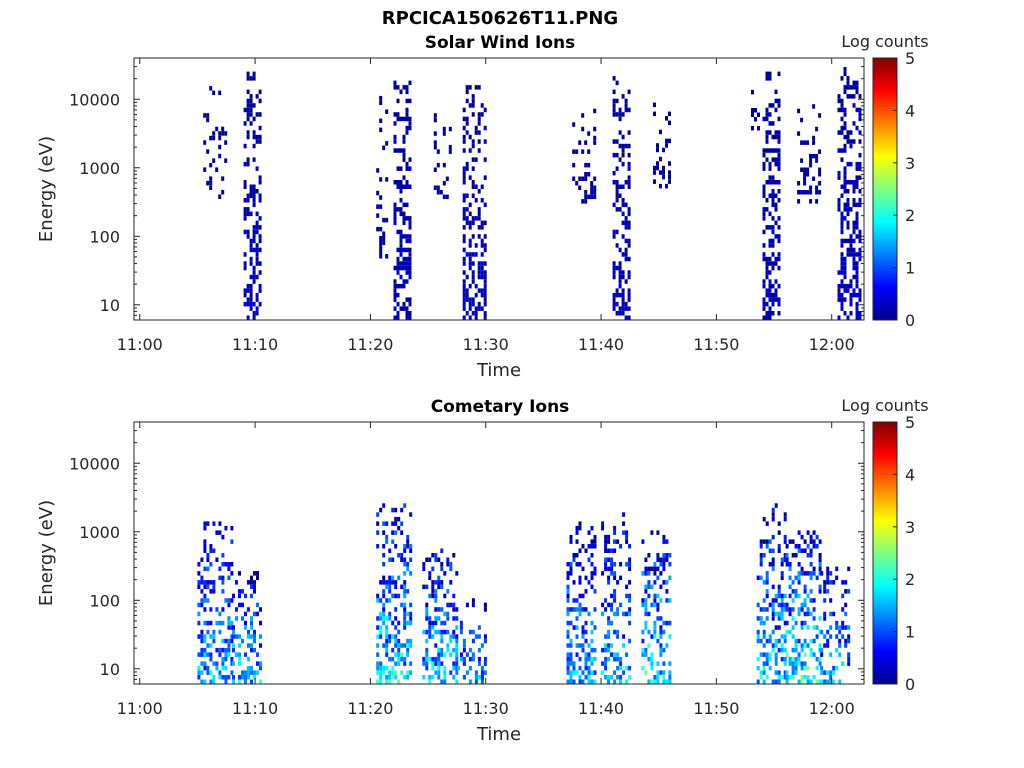  Describe the element at coordinates (910, 58) in the screenshot. I see `colorbar-tick-label: 5` at that location.